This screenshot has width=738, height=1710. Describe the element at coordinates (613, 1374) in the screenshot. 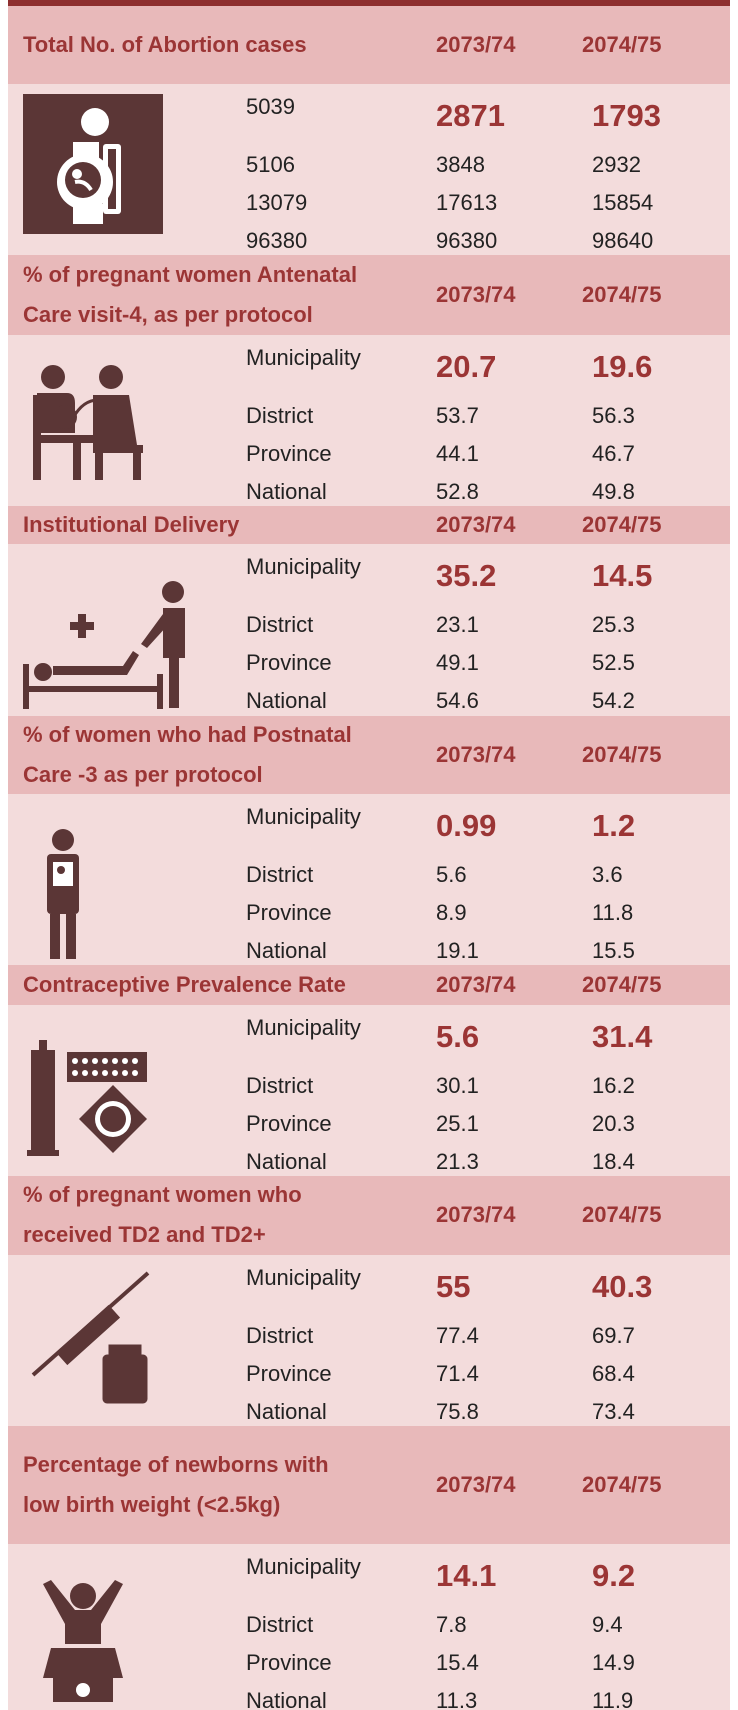

I see `value-cell: 68.4` at that location.